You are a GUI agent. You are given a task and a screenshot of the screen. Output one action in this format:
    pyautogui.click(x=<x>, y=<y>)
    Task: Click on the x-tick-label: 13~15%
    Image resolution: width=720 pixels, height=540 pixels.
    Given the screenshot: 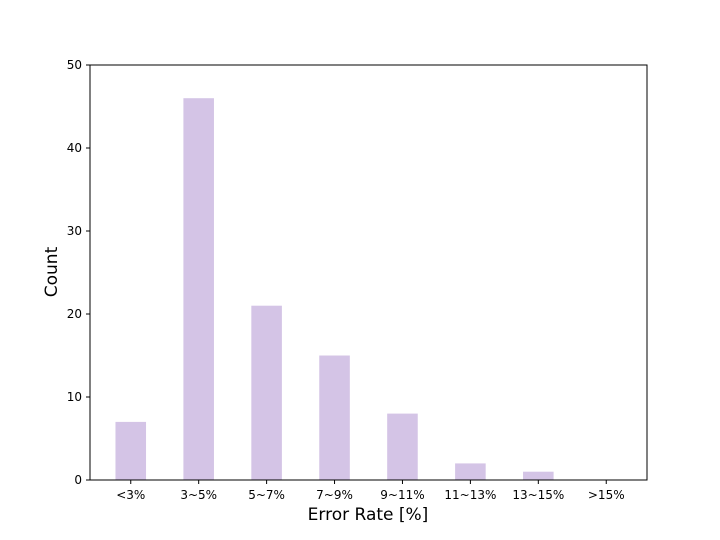 What is the action you would take?
    pyautogui.click(x=538, y=495)
    